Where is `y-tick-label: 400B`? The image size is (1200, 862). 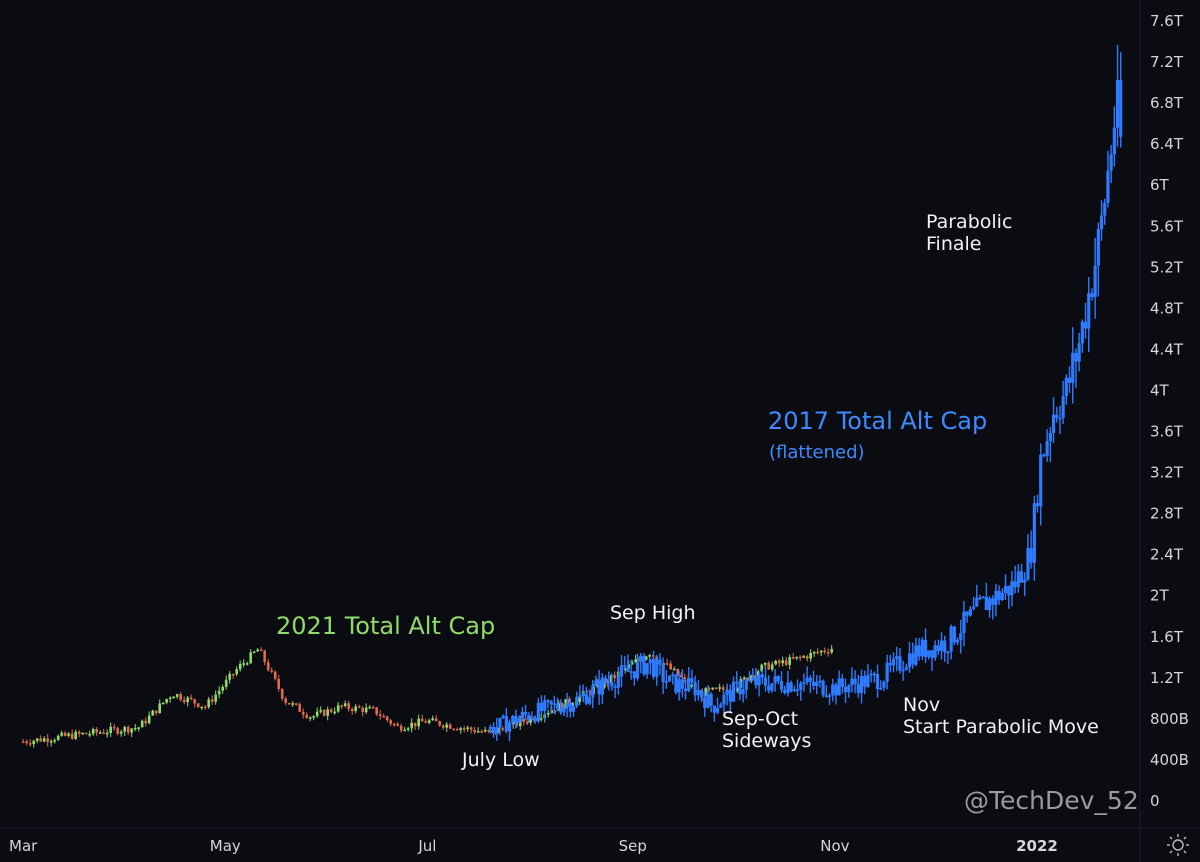 y-tick-label: 400B is located at coordinates (1169, 760).